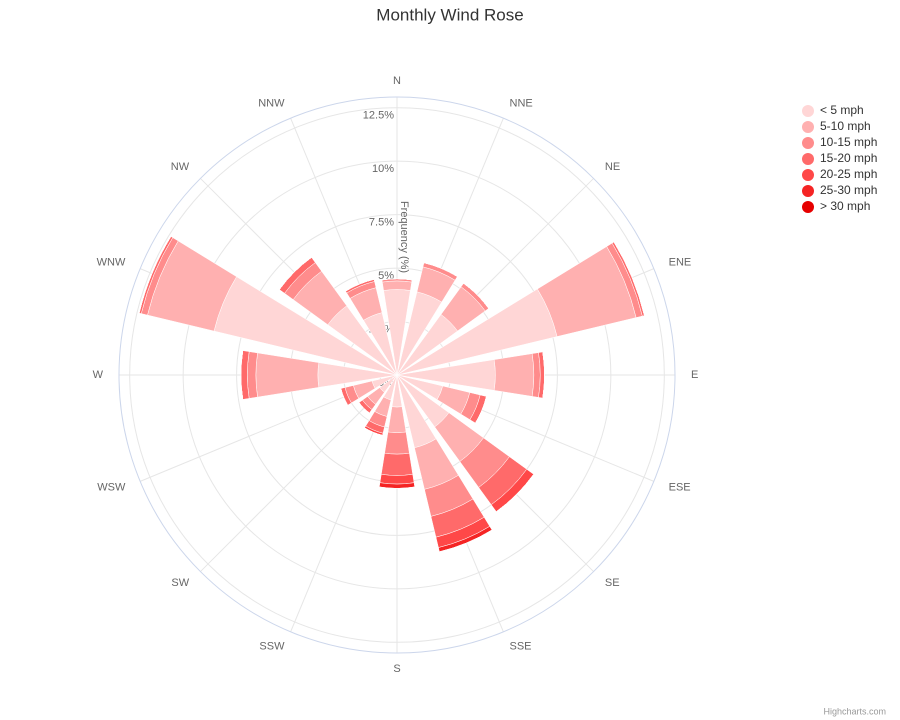  I want to click on legend-label: < 5 mph, so click(842, 110).